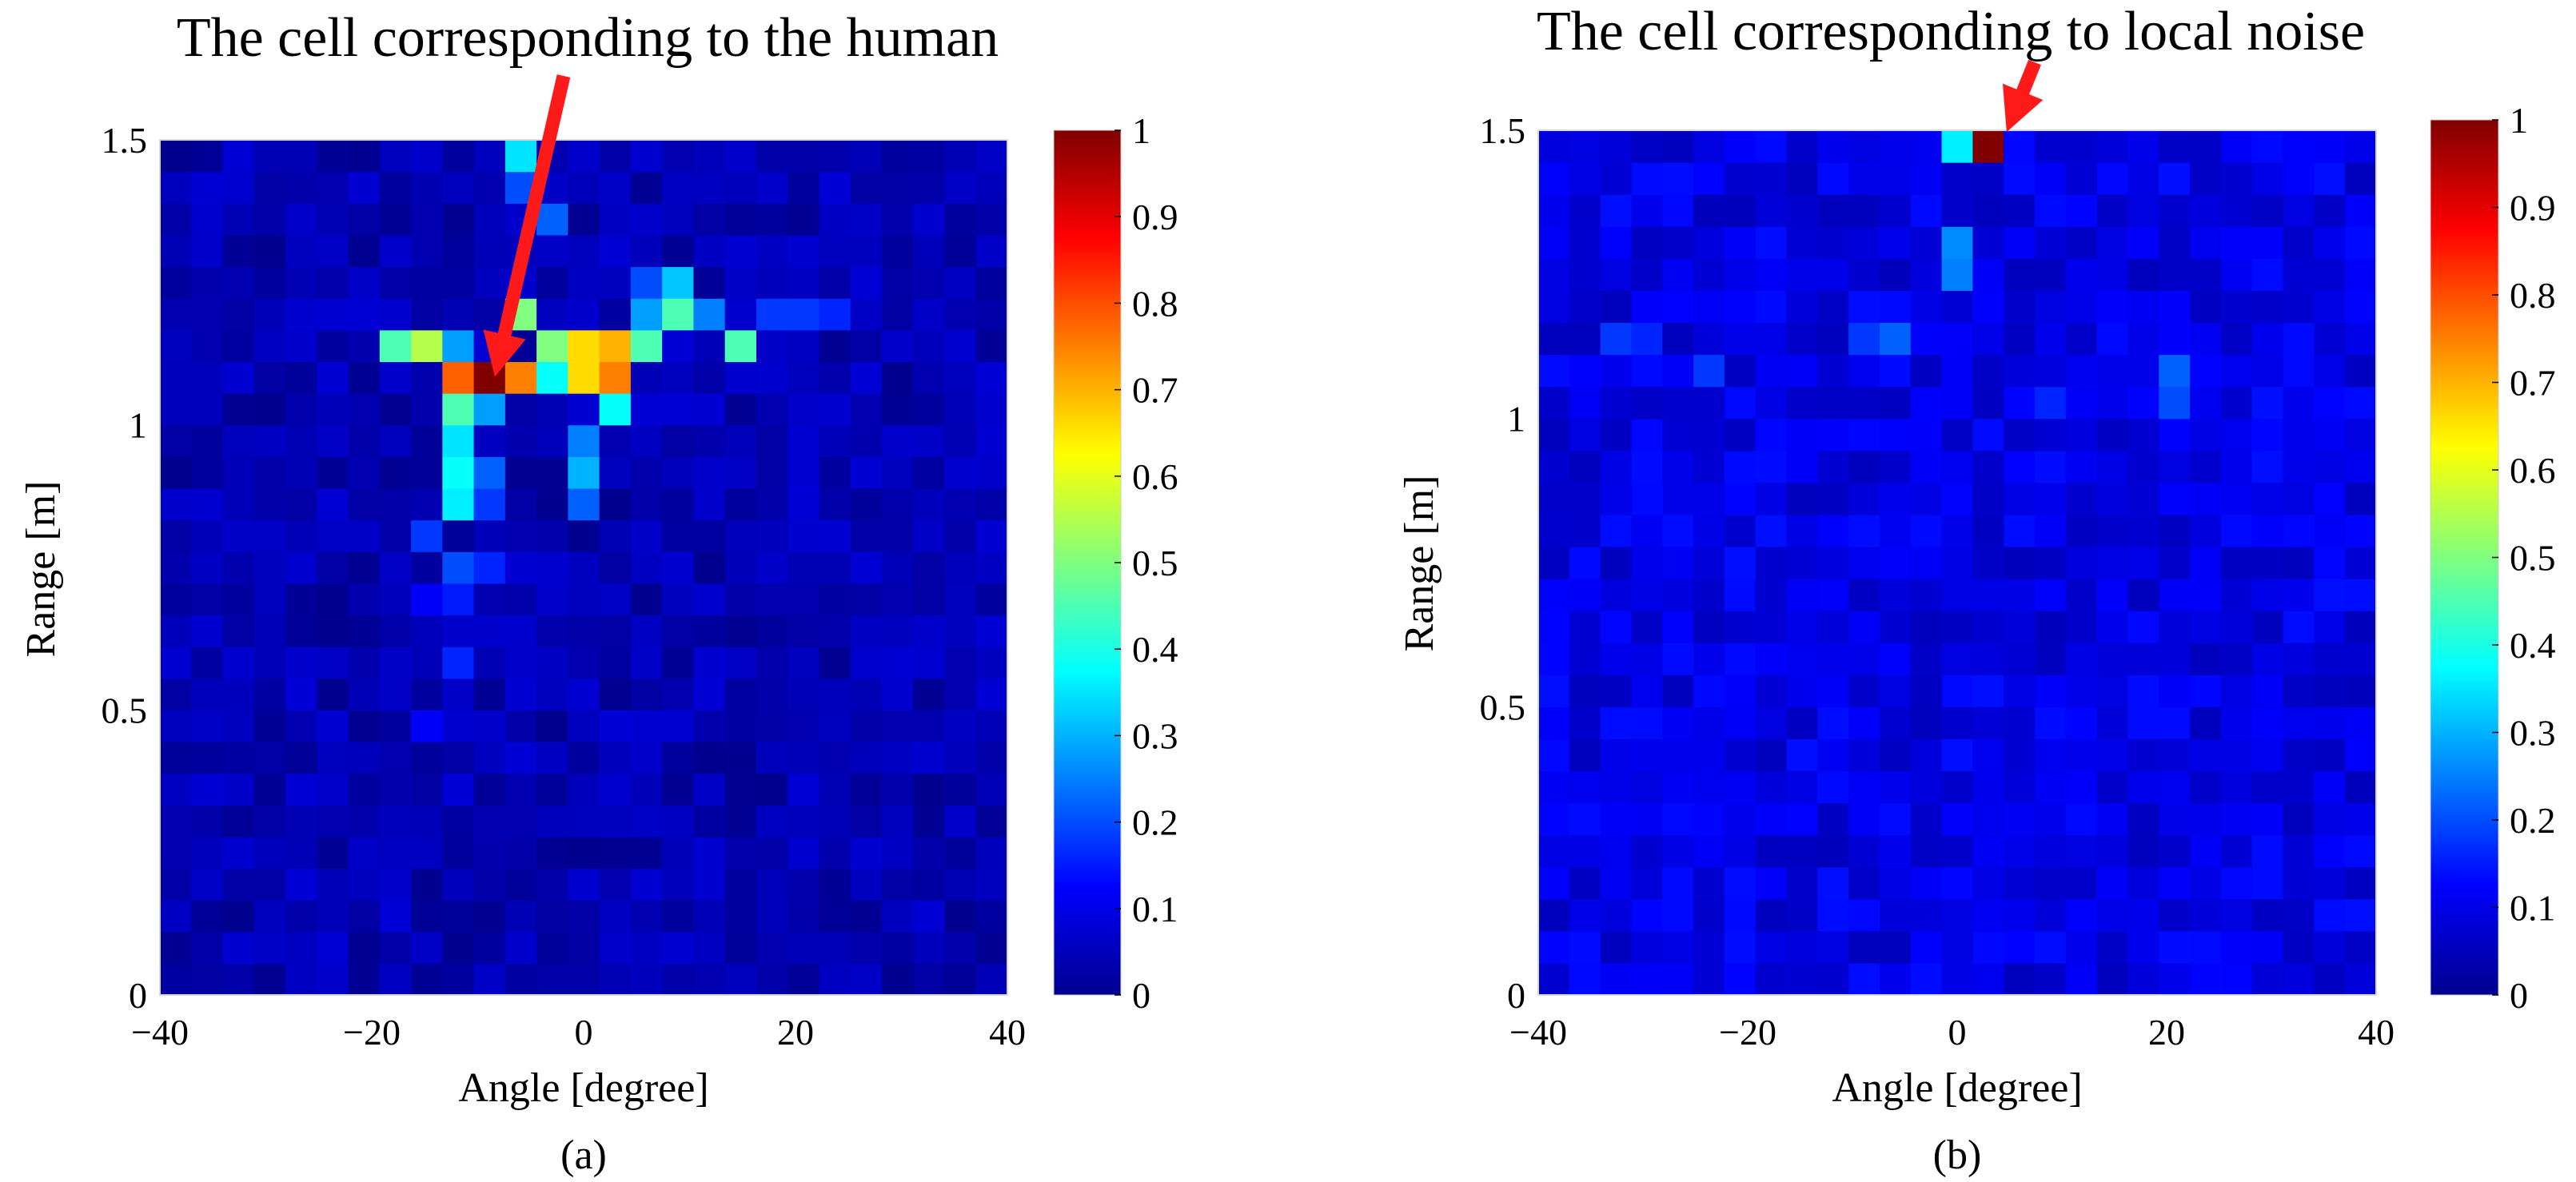 This screenshot has width=2576, height=1182. Describe the element at coordinates (795, 1032) in the screenshot. I see `x-tick-label: 20` at that location.